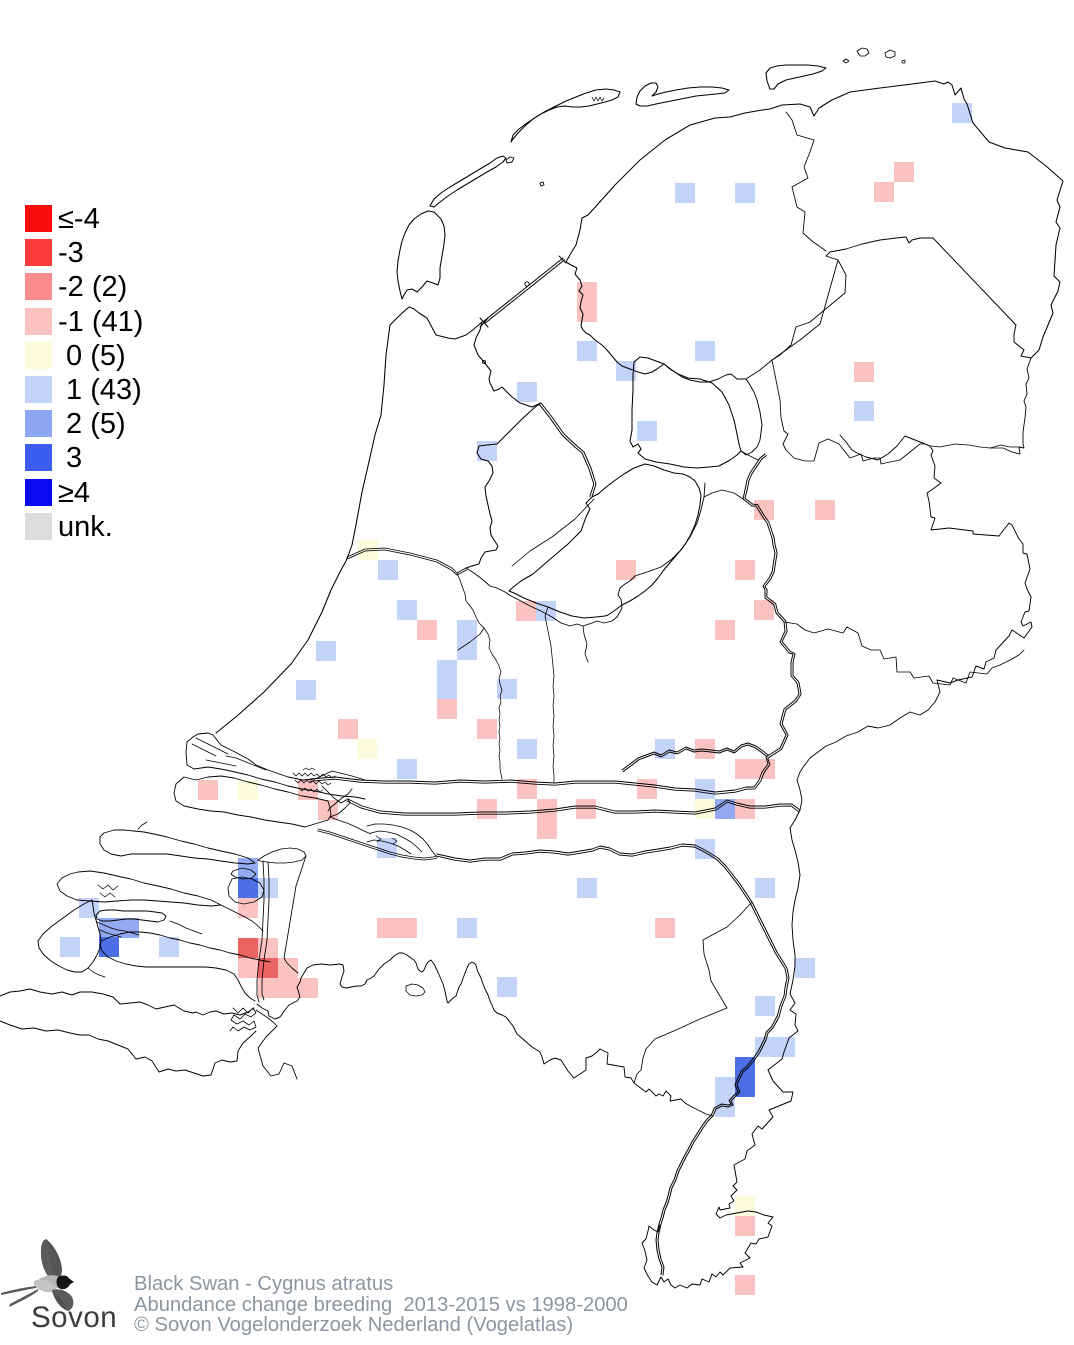 This screenshot has width=1074, height=1345. I want to click on svg-text: unk., so click(85, 527).